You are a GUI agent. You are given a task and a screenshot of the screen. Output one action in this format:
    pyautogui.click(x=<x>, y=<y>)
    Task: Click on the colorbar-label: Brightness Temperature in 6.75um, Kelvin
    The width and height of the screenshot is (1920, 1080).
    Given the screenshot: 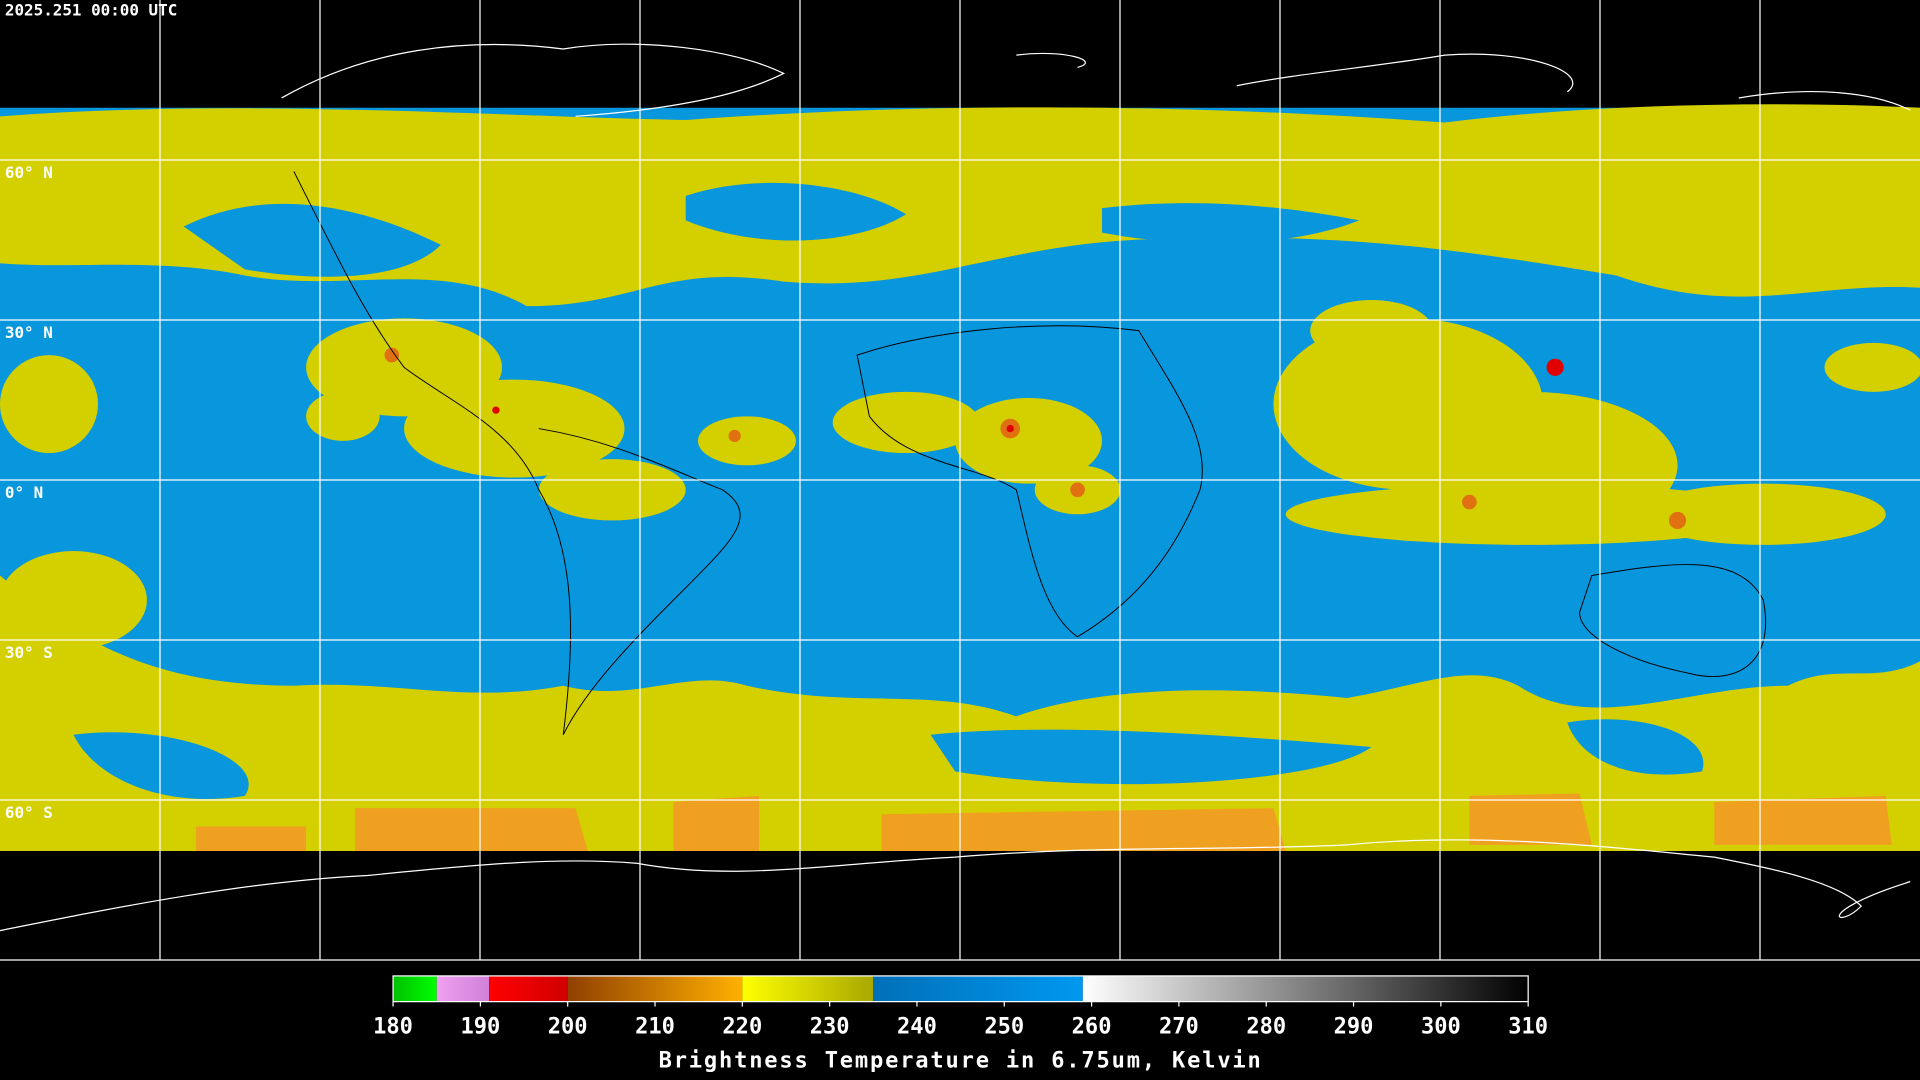 What is the action you would take?
    pyautogui.click(x=961, y=1061)
    